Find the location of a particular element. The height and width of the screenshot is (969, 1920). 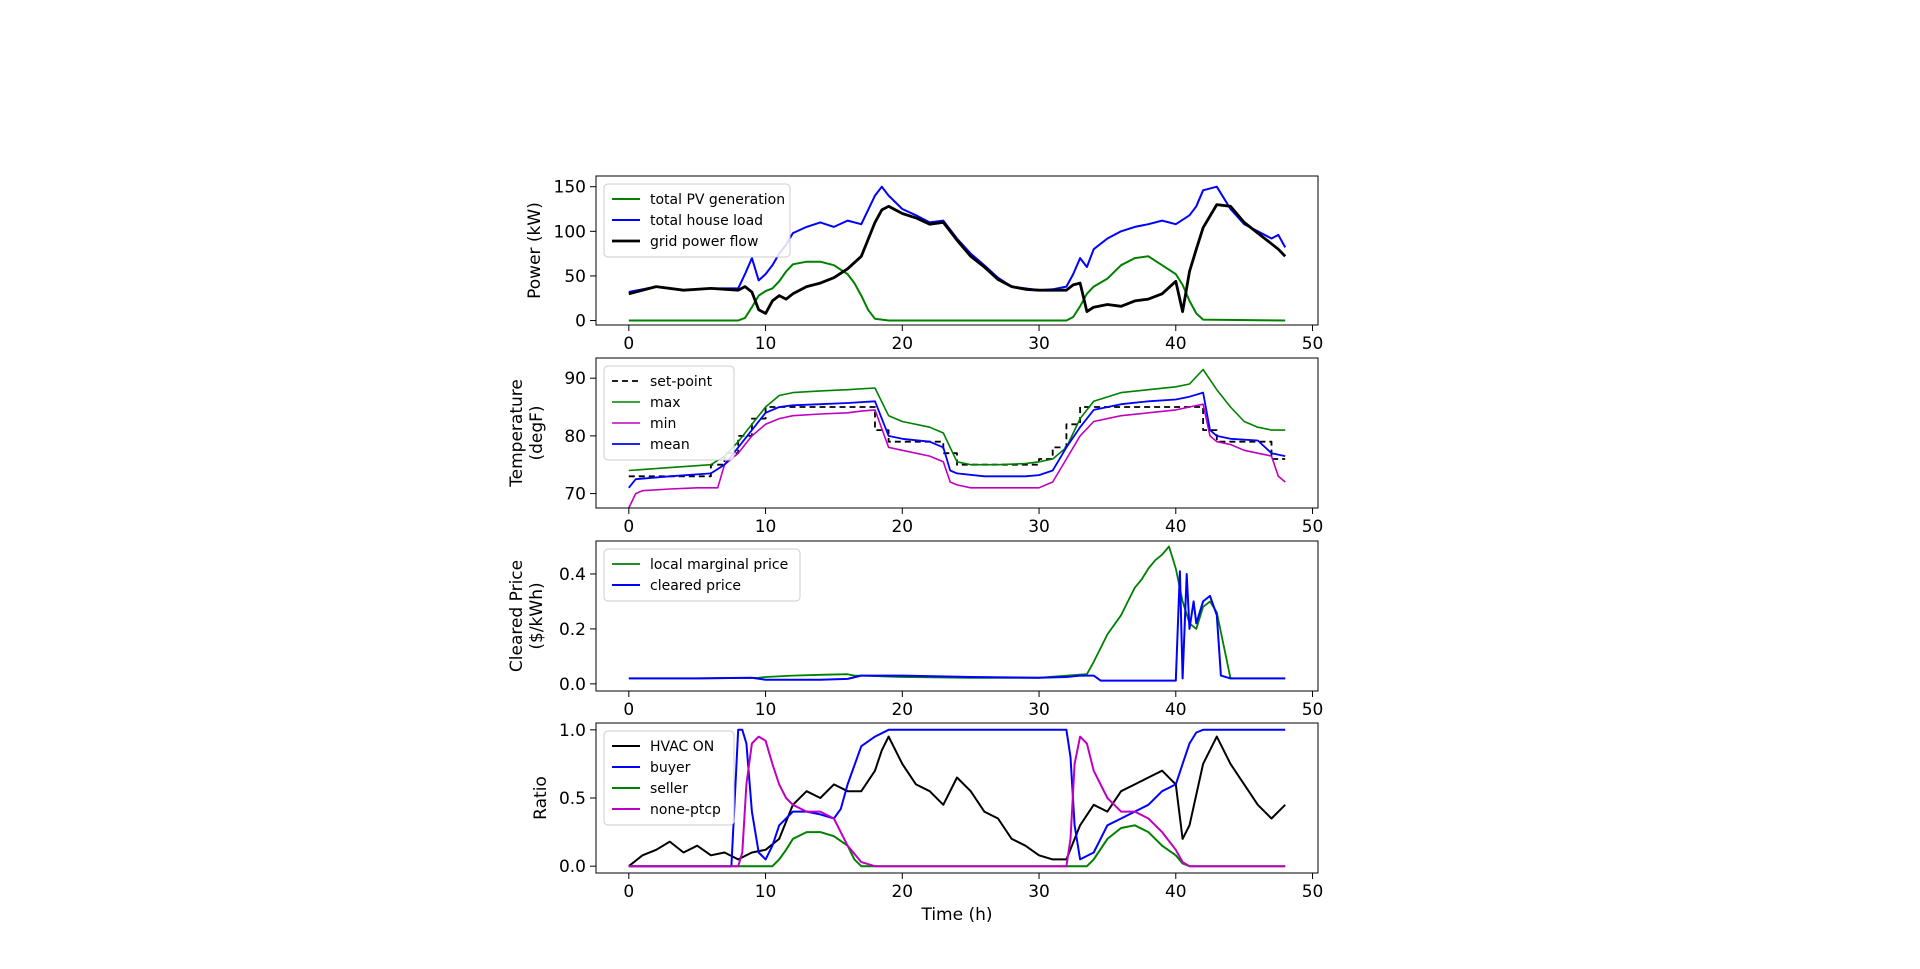

y-tick-label: 1.0 is located at coordinates (572, 731).